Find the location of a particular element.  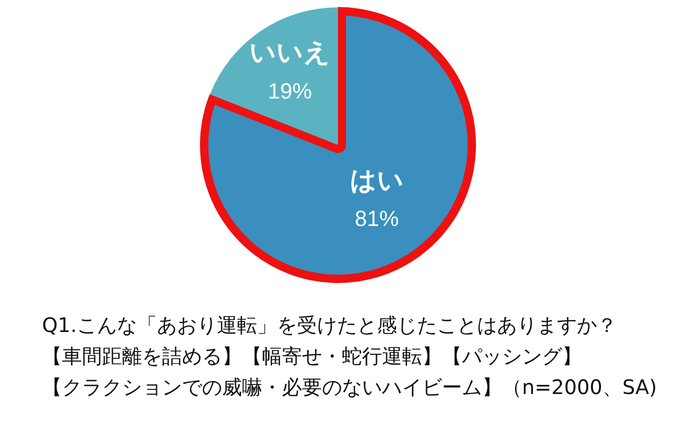

slice-label: いいえ is located at coordinates (289, 53).